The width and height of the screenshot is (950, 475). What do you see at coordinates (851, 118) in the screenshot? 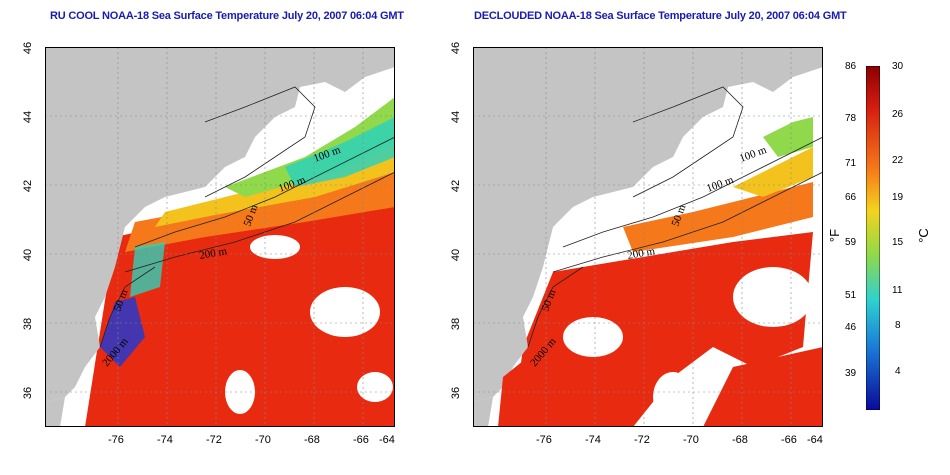
I see `colorbar-f-tick: 78` at bounding box center [851, 118].